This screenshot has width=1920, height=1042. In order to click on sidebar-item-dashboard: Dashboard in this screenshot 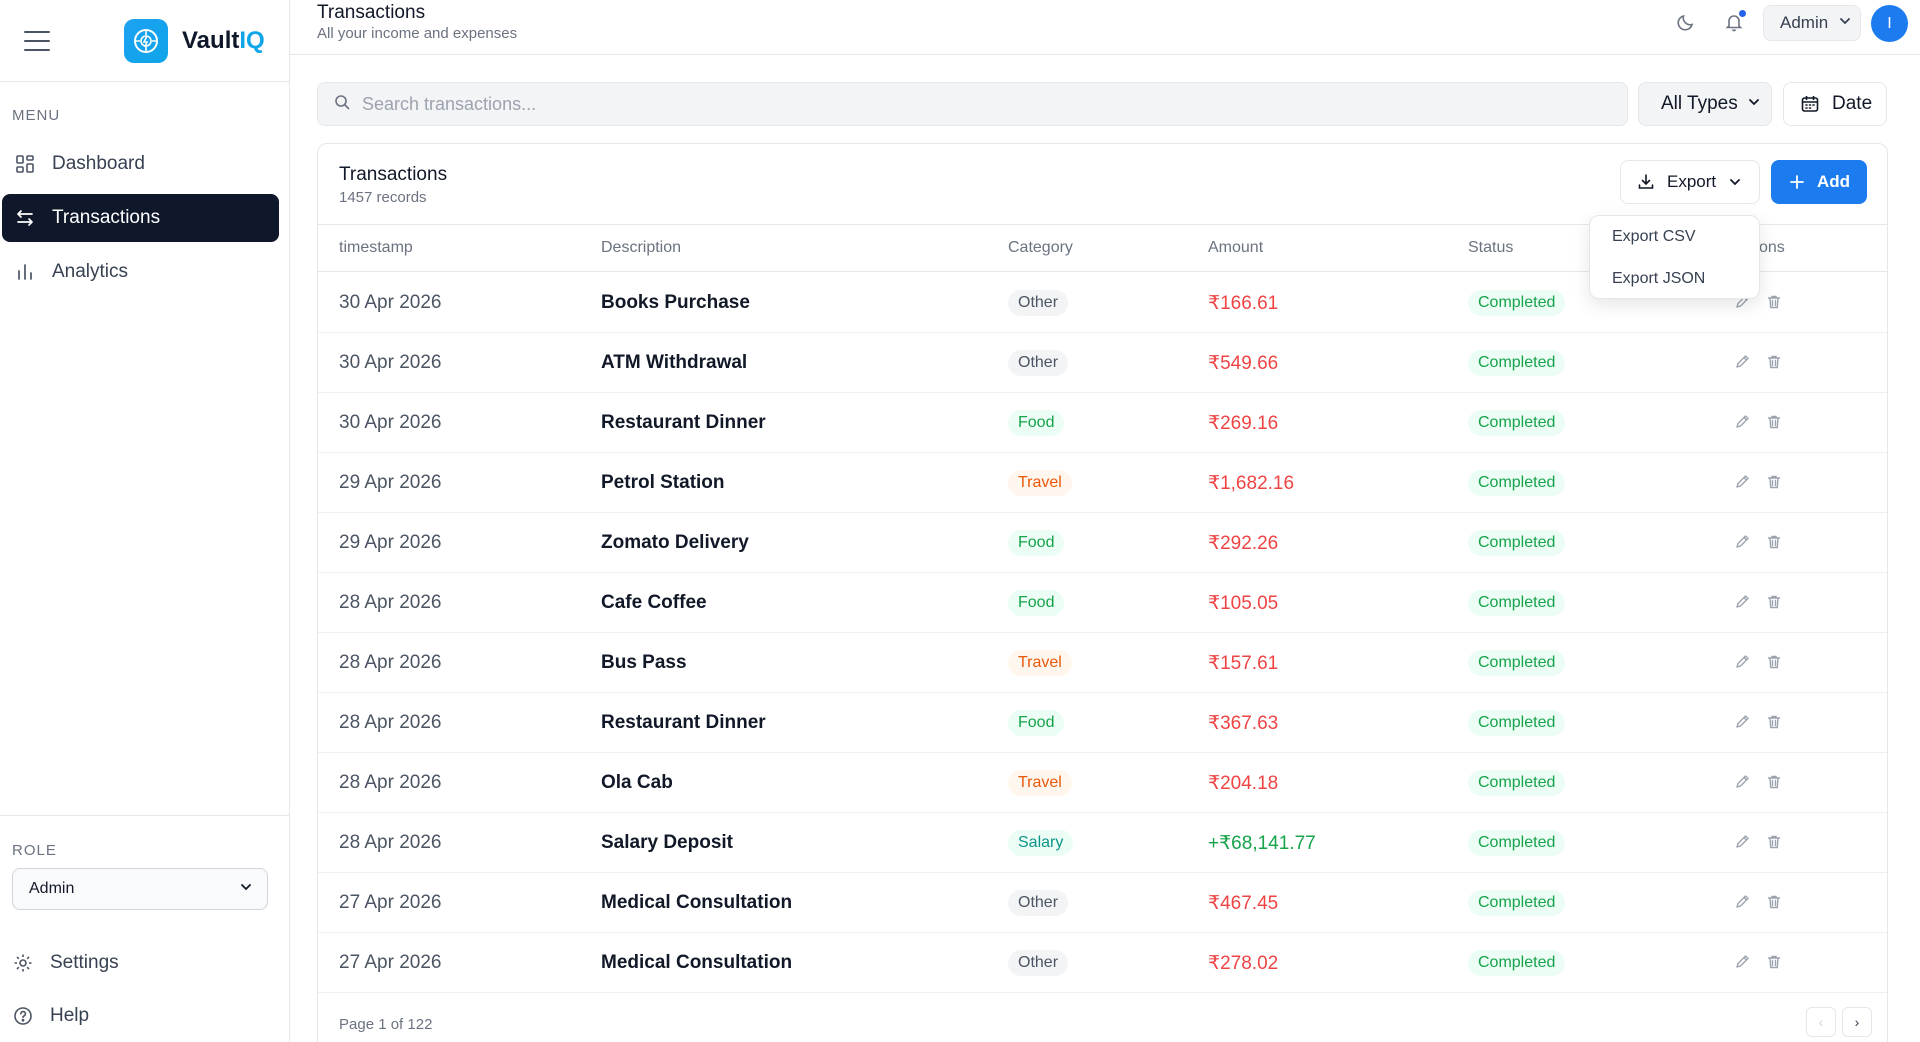, I will do `click(140, 164)`.